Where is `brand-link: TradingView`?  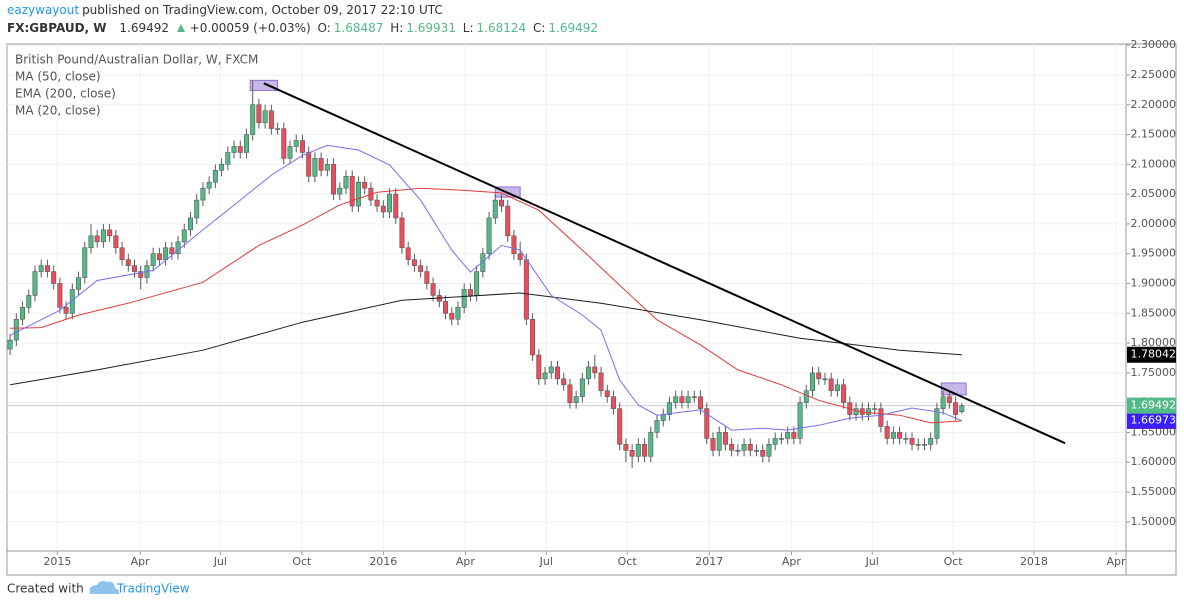 brand-link: TradingView is located at coordinates (153, 589).